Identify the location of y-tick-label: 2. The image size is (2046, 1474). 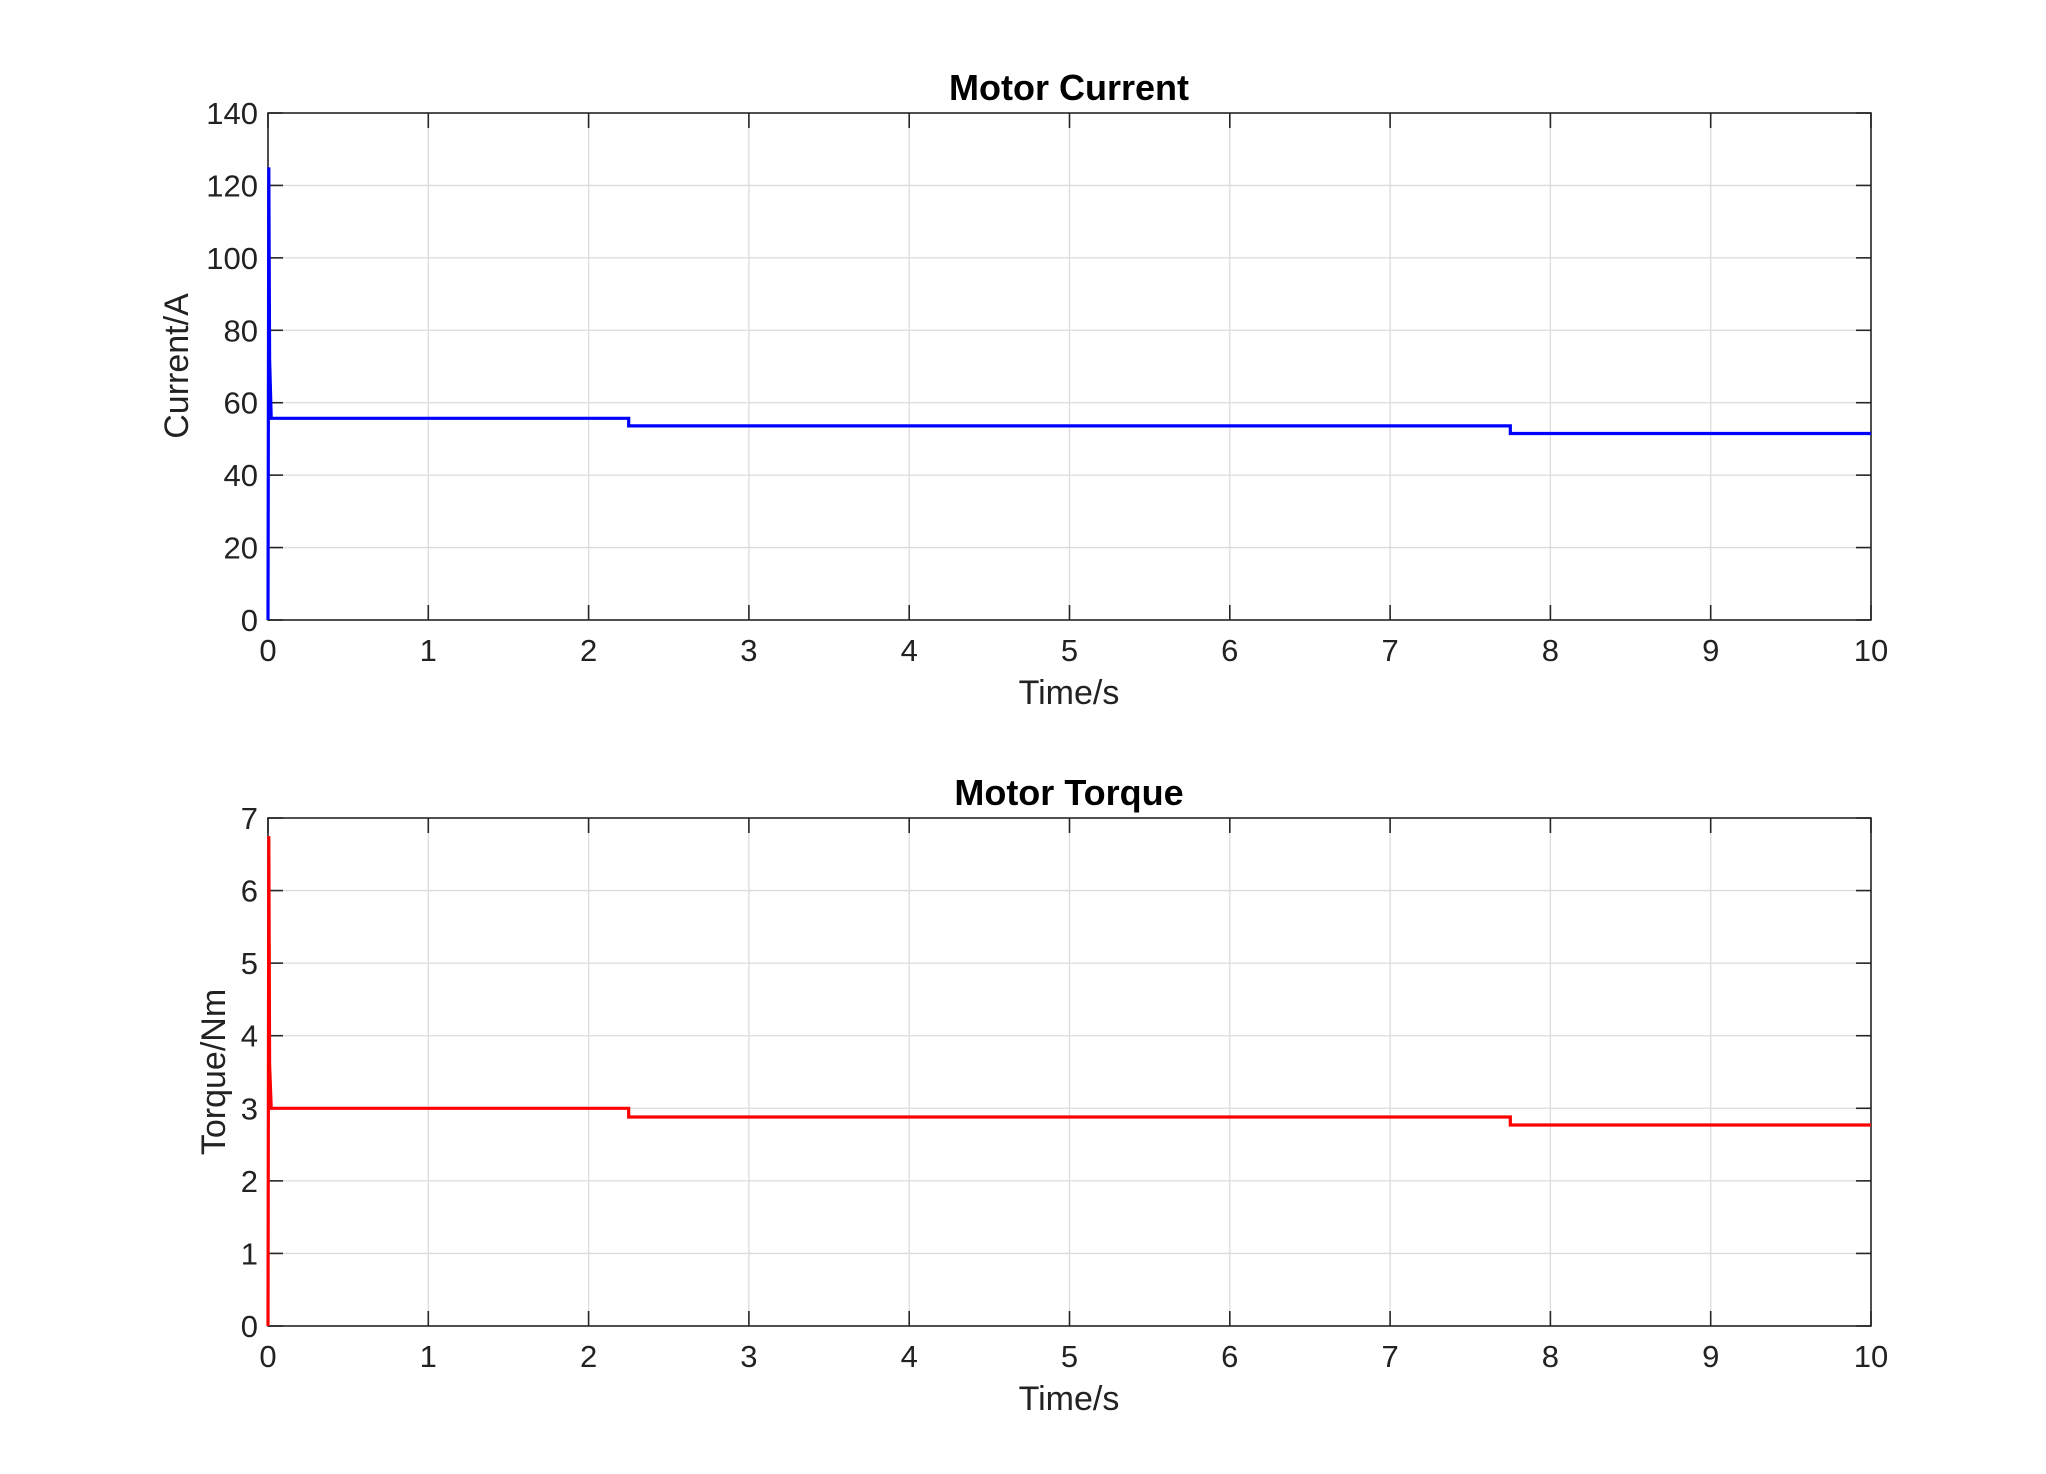
(249, 1181).